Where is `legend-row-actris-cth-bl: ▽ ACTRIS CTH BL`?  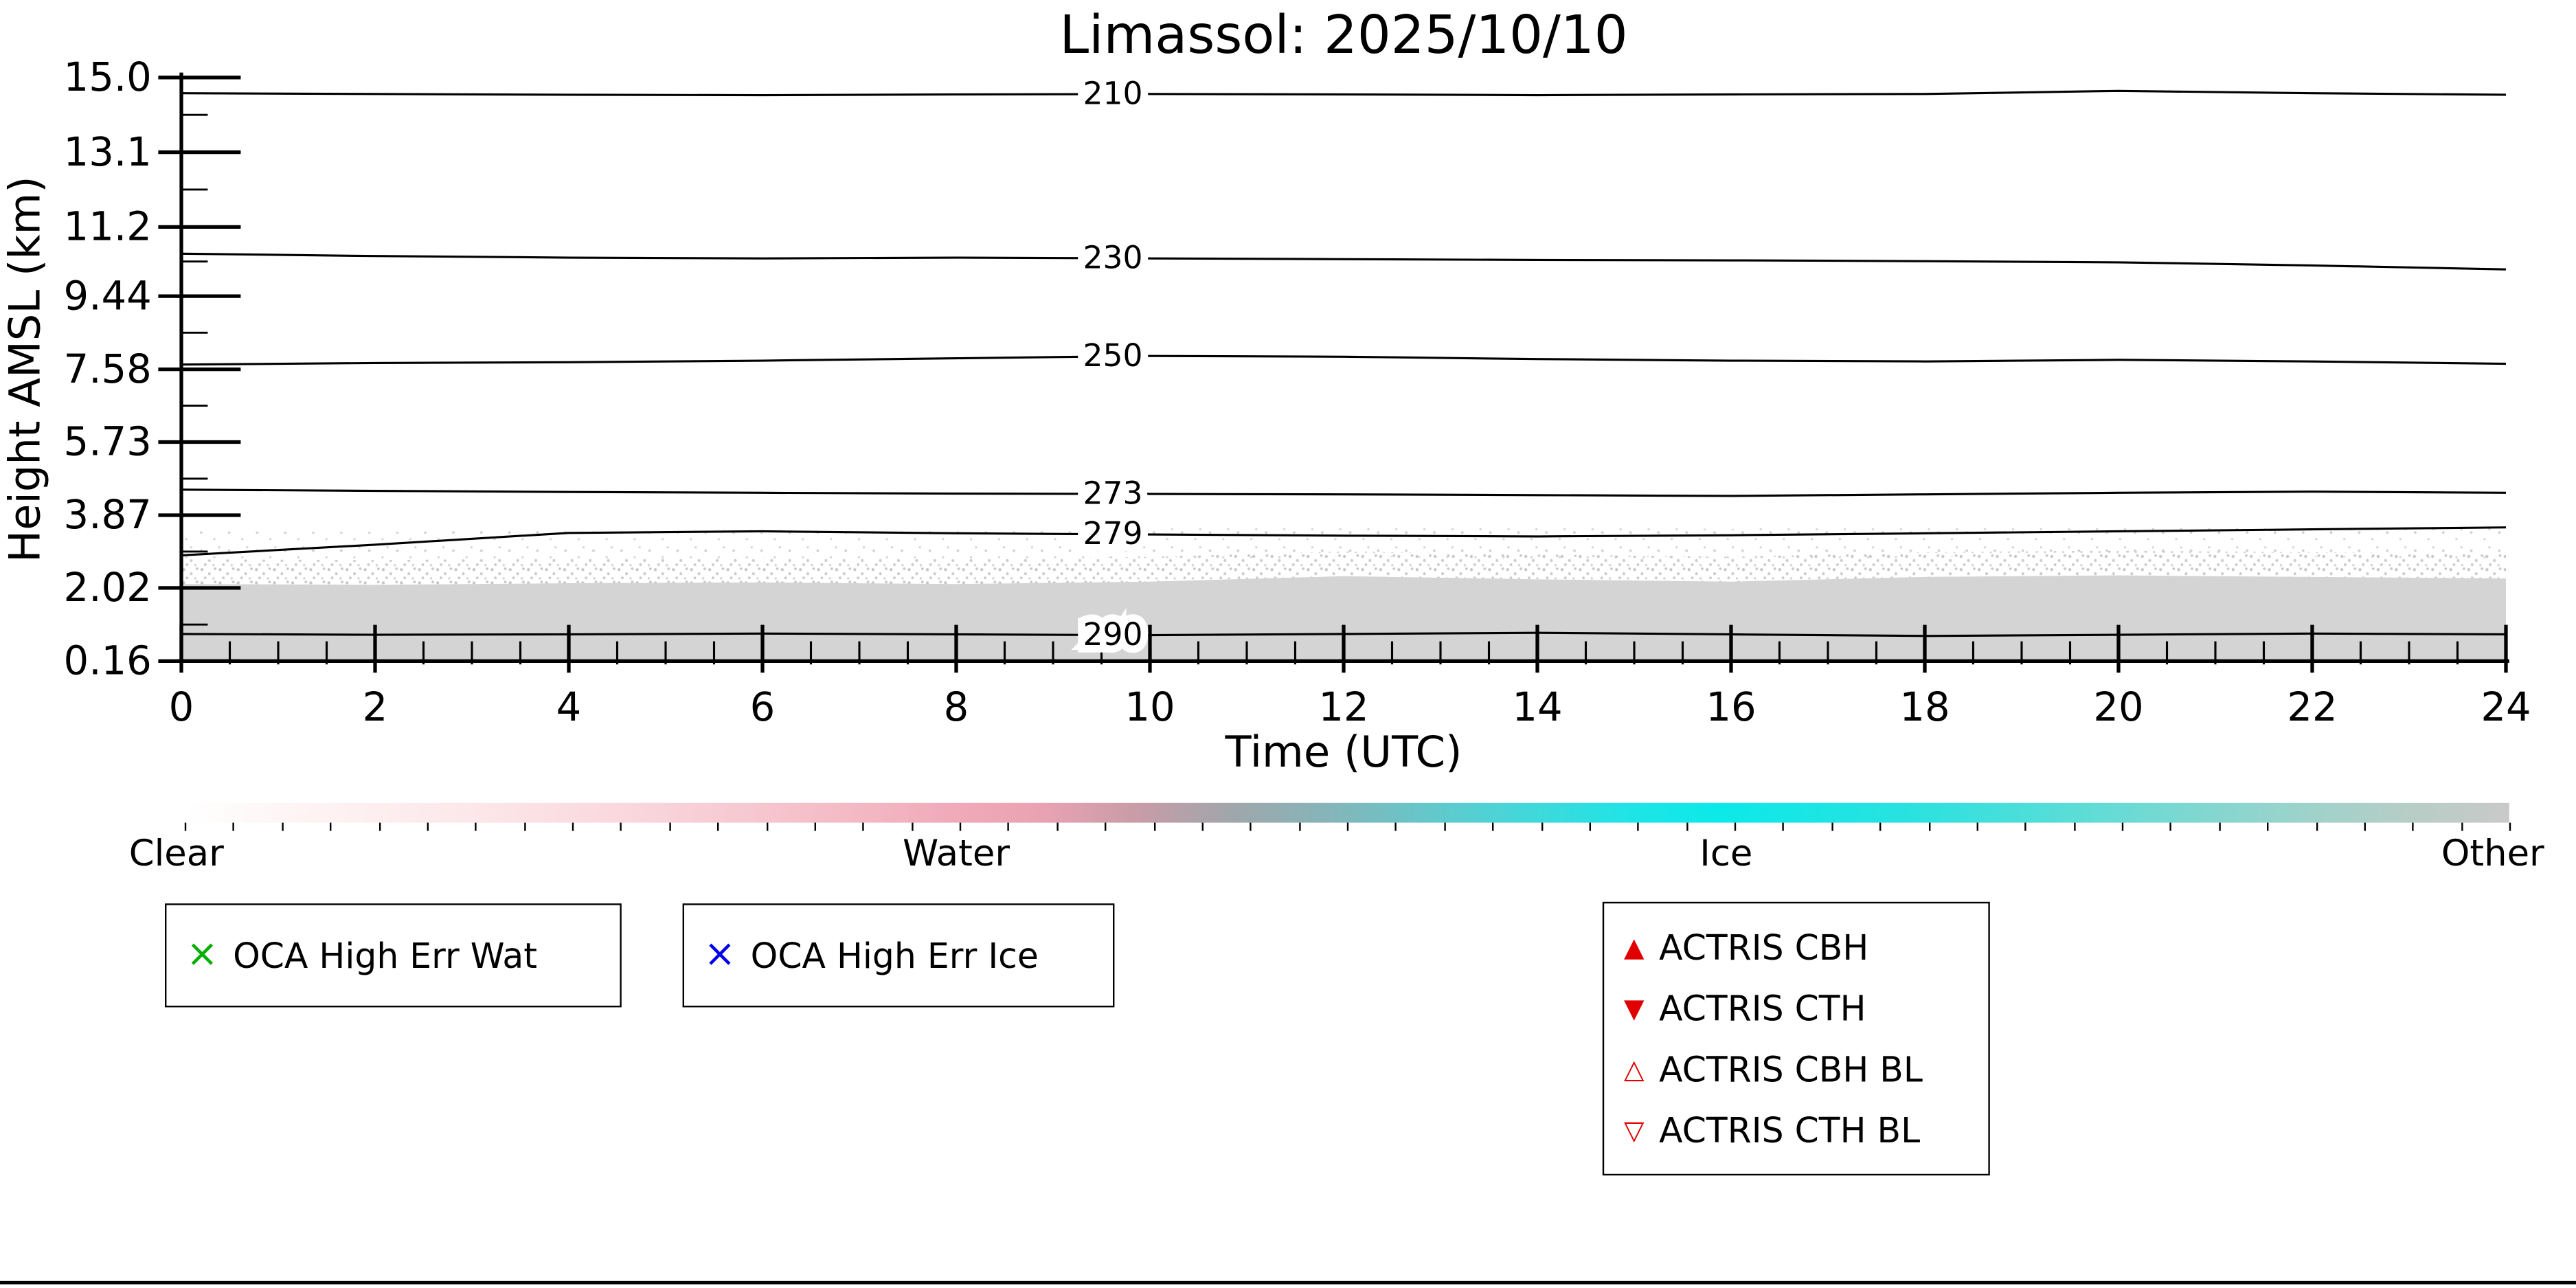 legend-row-actris-cth-bl: ▽ ACTRIS CTH BL is located at coordinates (1806, 1130).